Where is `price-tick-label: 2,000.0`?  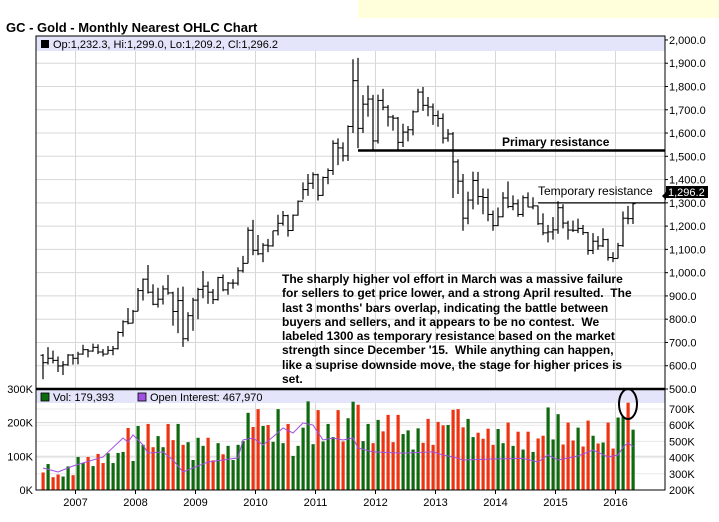 price-tick-label: 2,000.0 is located at coordinates (687, 41).